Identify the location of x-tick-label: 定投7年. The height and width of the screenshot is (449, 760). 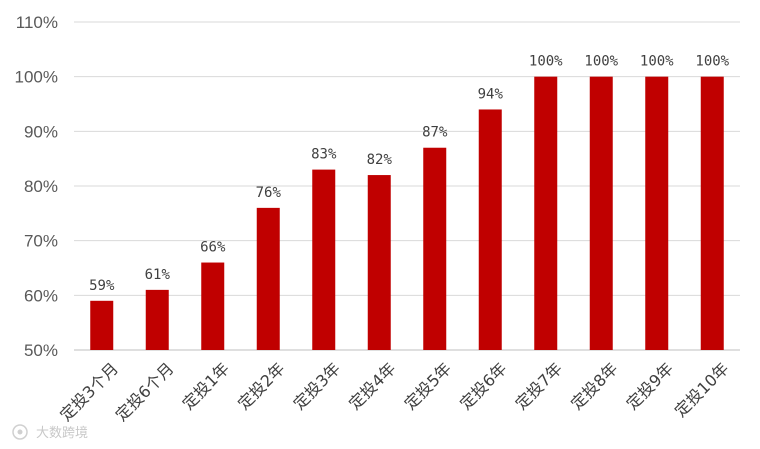
(538, 386).